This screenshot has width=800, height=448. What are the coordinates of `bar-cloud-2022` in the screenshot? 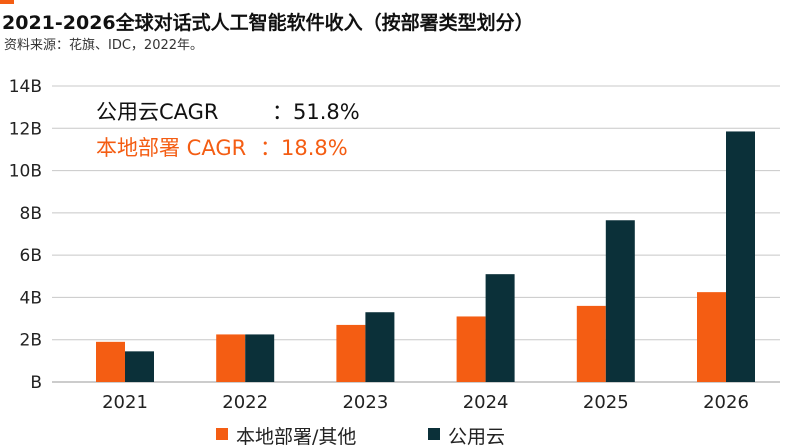 It's located at (260, 358).